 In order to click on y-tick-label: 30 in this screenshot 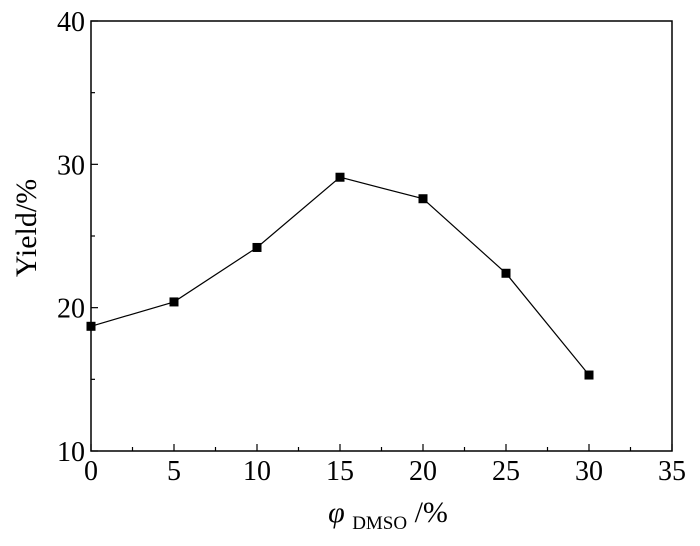, I will do `click(71, 165)`.